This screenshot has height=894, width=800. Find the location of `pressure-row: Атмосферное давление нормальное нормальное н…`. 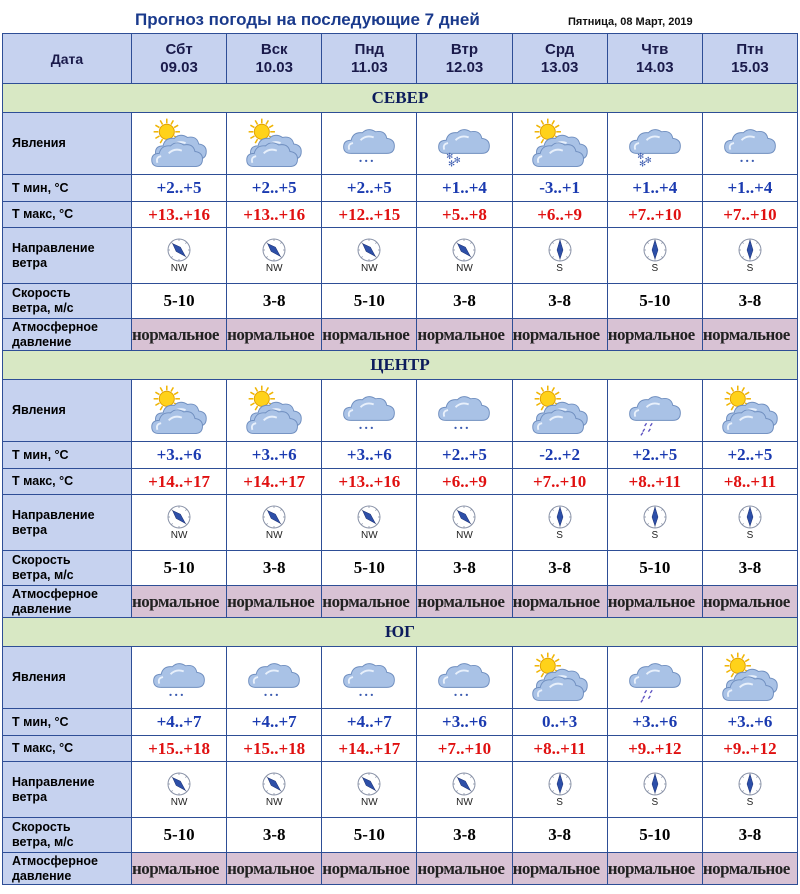

pressure-row: Атмосферное давление нормальное нормальное н… is located at coordinates (400, 601).